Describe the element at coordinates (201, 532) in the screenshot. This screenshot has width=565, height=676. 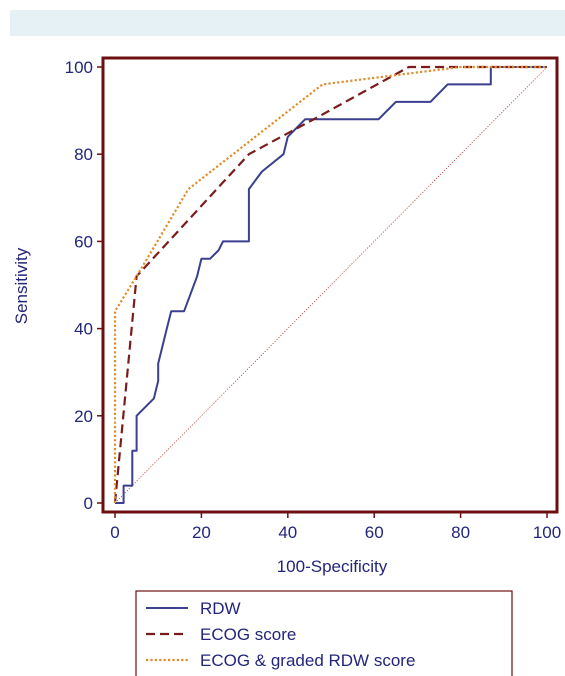
I see `x-tick-label: 20` at that location.